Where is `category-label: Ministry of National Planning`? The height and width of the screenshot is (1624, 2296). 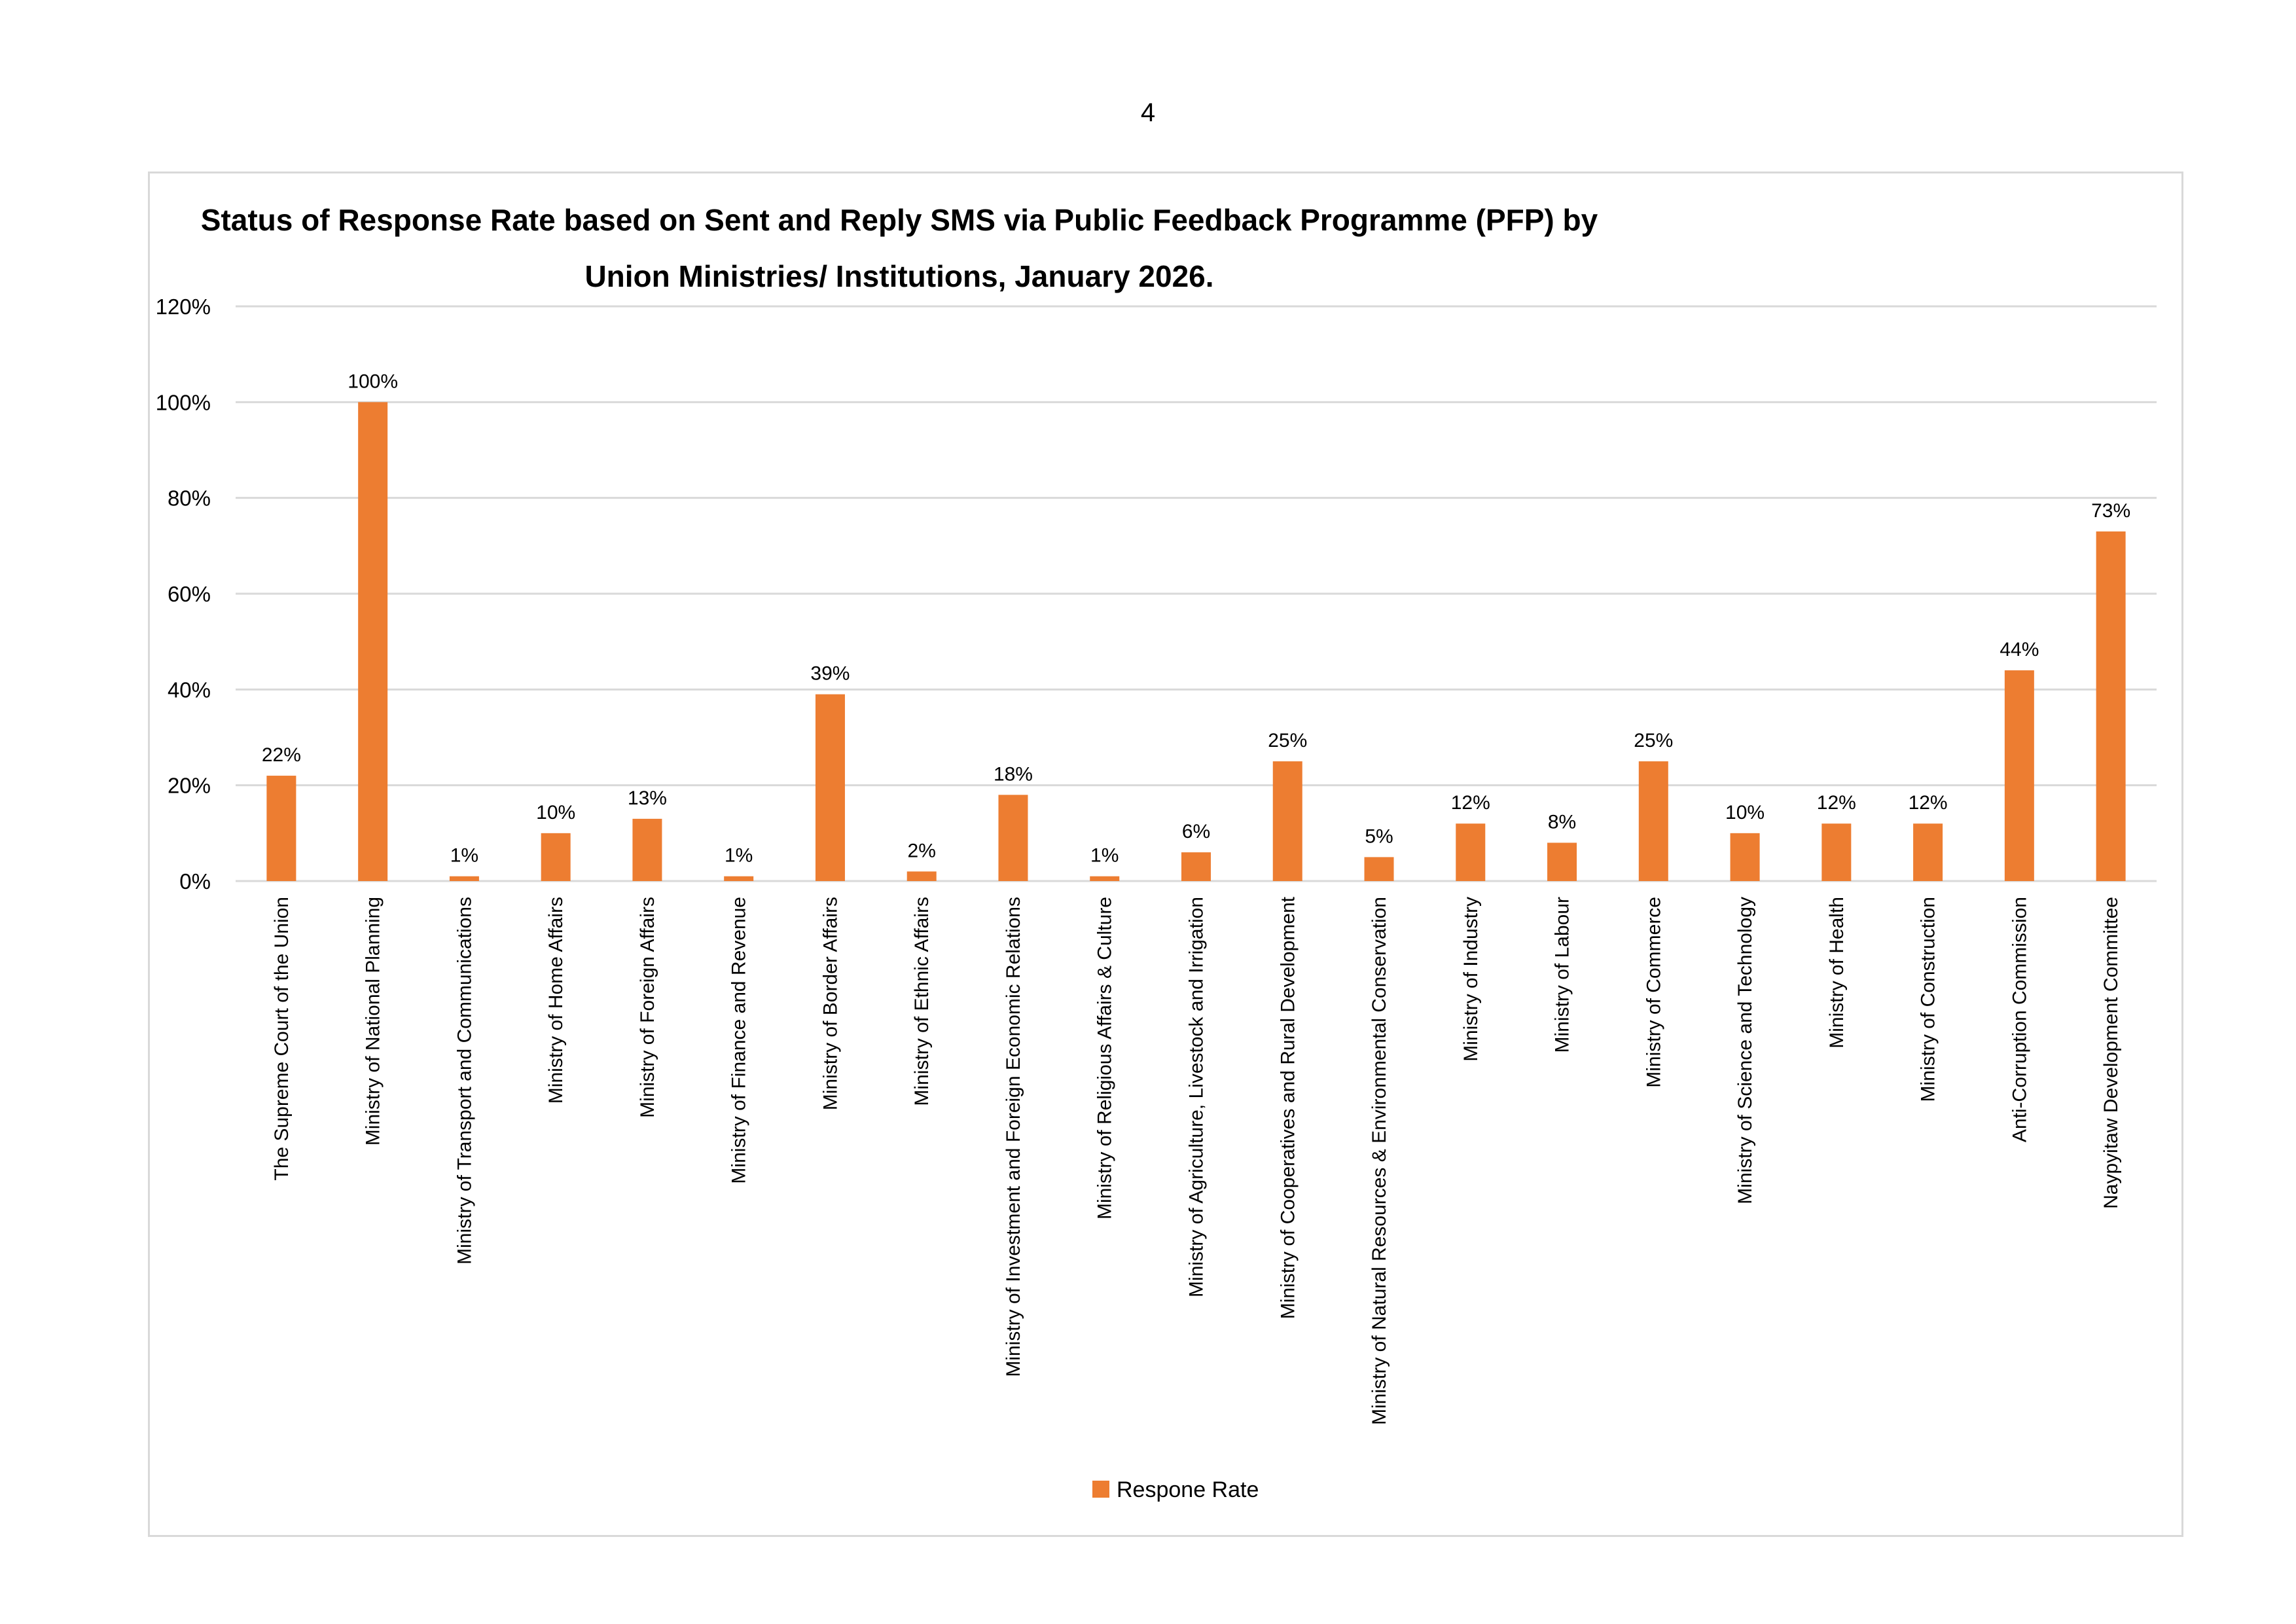 category-label: Ministry of National Planning is located at coordinates (373, 1021).